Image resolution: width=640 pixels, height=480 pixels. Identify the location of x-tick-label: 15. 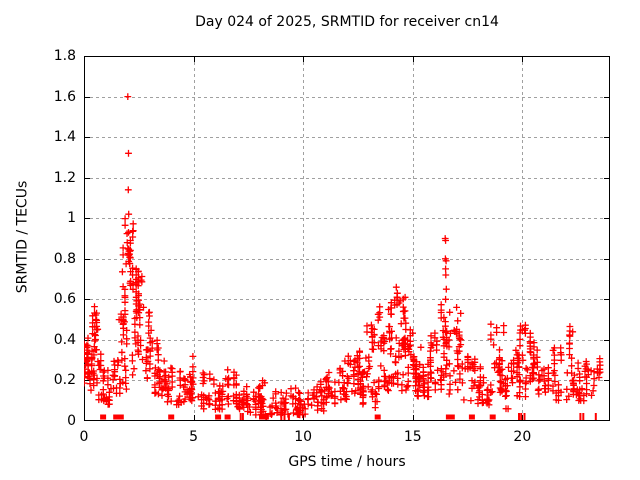
(412, 437).